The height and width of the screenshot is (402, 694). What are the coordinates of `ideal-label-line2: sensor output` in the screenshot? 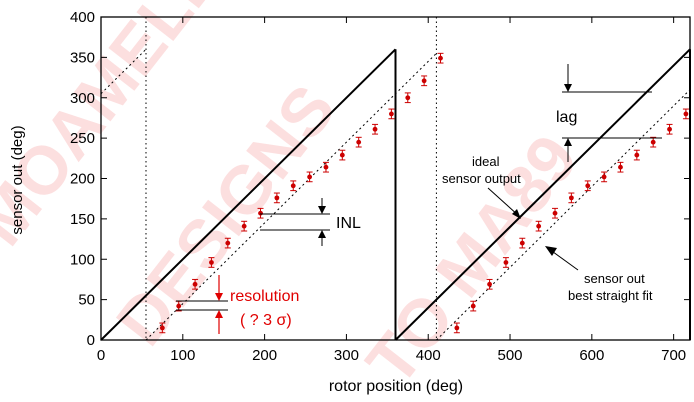 It's located at (481, 178).